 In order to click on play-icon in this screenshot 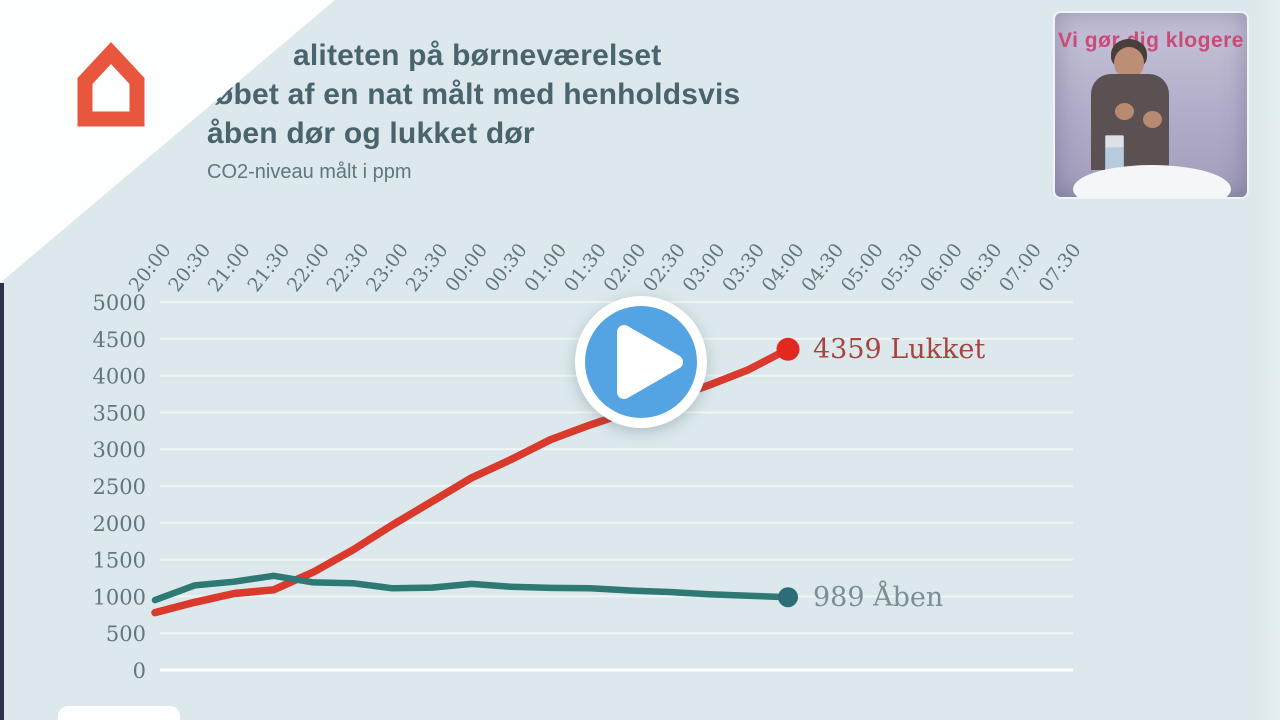, I will do `click(650, 362)`.